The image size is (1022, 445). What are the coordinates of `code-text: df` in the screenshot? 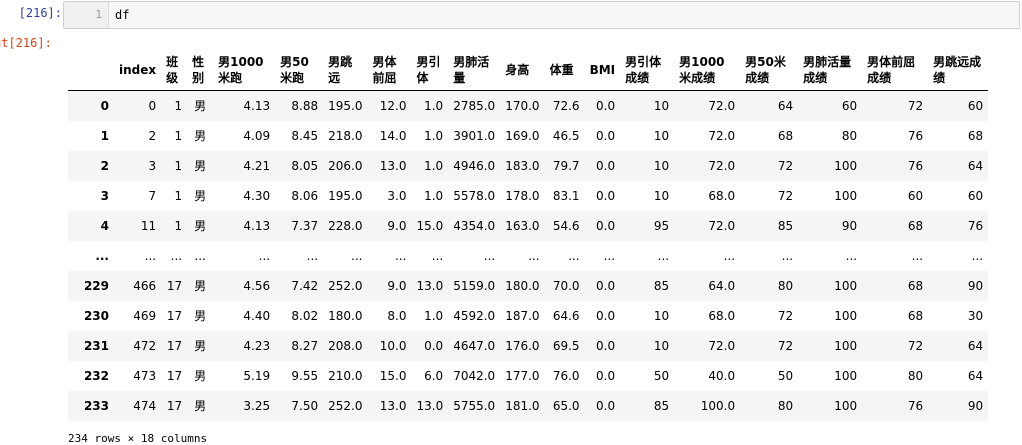 It's located at (122, 15).